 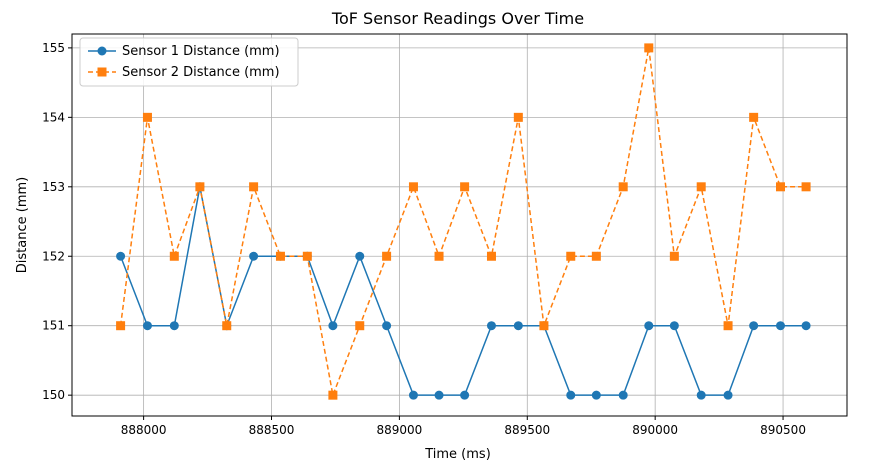 What do you see at coordinates (144, 430) in the screenshot?
I see `x-tick-label: 888000` at bounding box center [144, 430].